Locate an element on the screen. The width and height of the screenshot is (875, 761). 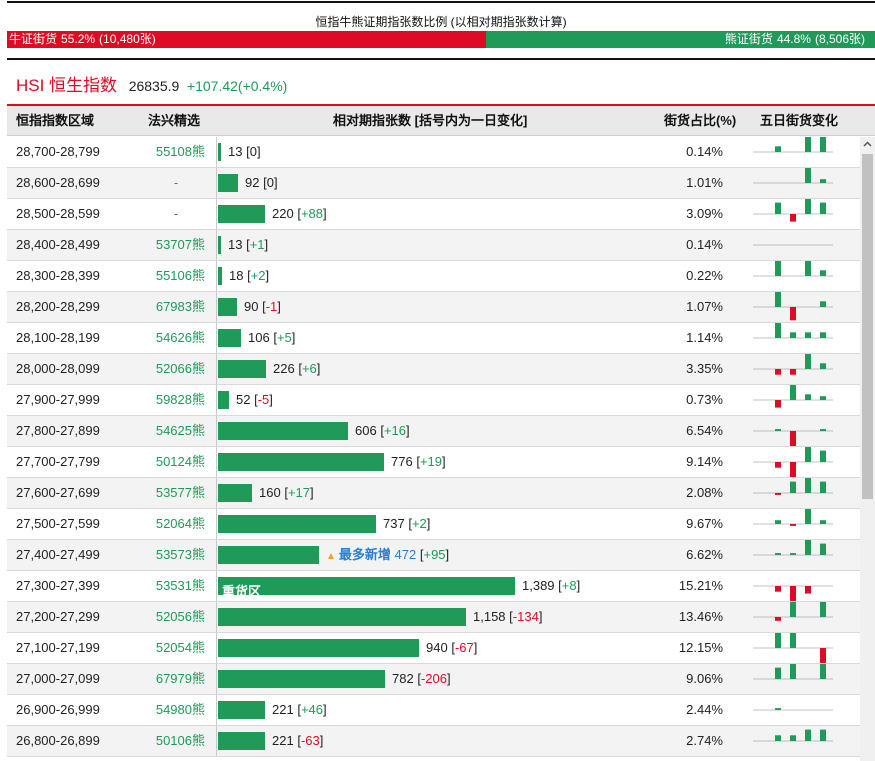
contracts-count: 13 is located at coordinates (235, 244).